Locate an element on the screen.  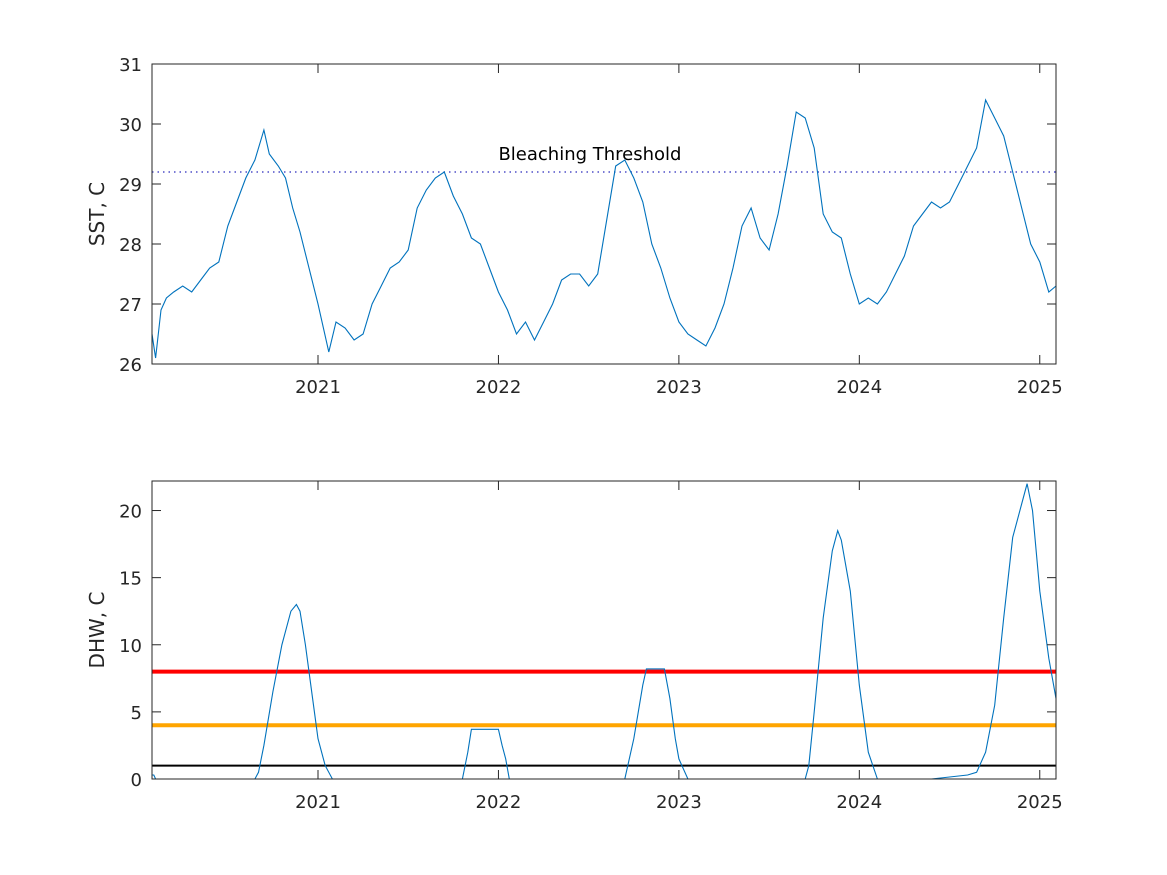
sst-y-axis-label: SST, C is located at coordinates (97, 214).